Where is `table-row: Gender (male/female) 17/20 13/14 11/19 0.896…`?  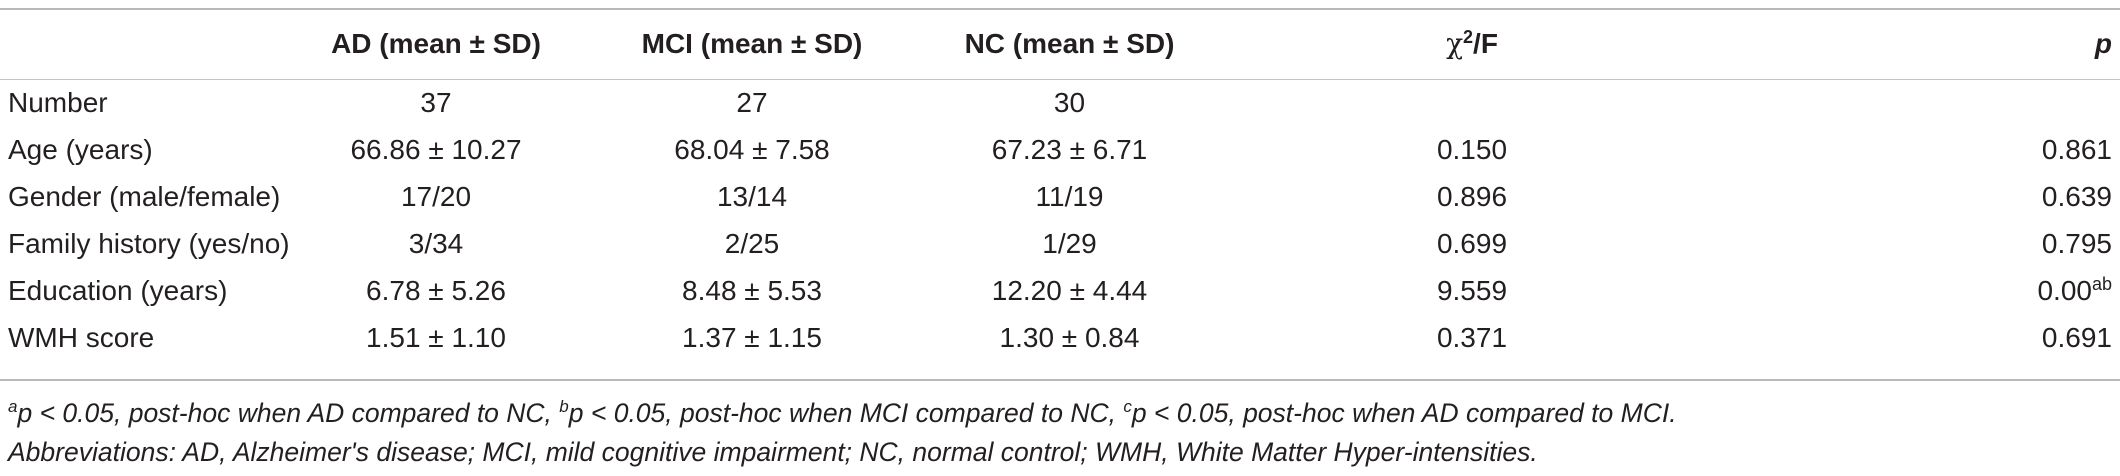 table-row: Gender (male/female) 17/20 13/14 11/19 0.896… is located at coordinates (1060, 196).